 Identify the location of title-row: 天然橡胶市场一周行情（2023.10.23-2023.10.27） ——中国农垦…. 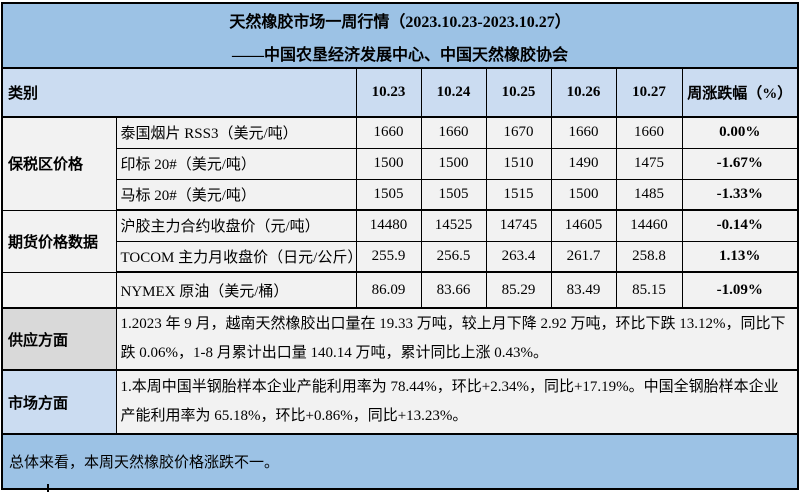
(400, 35).